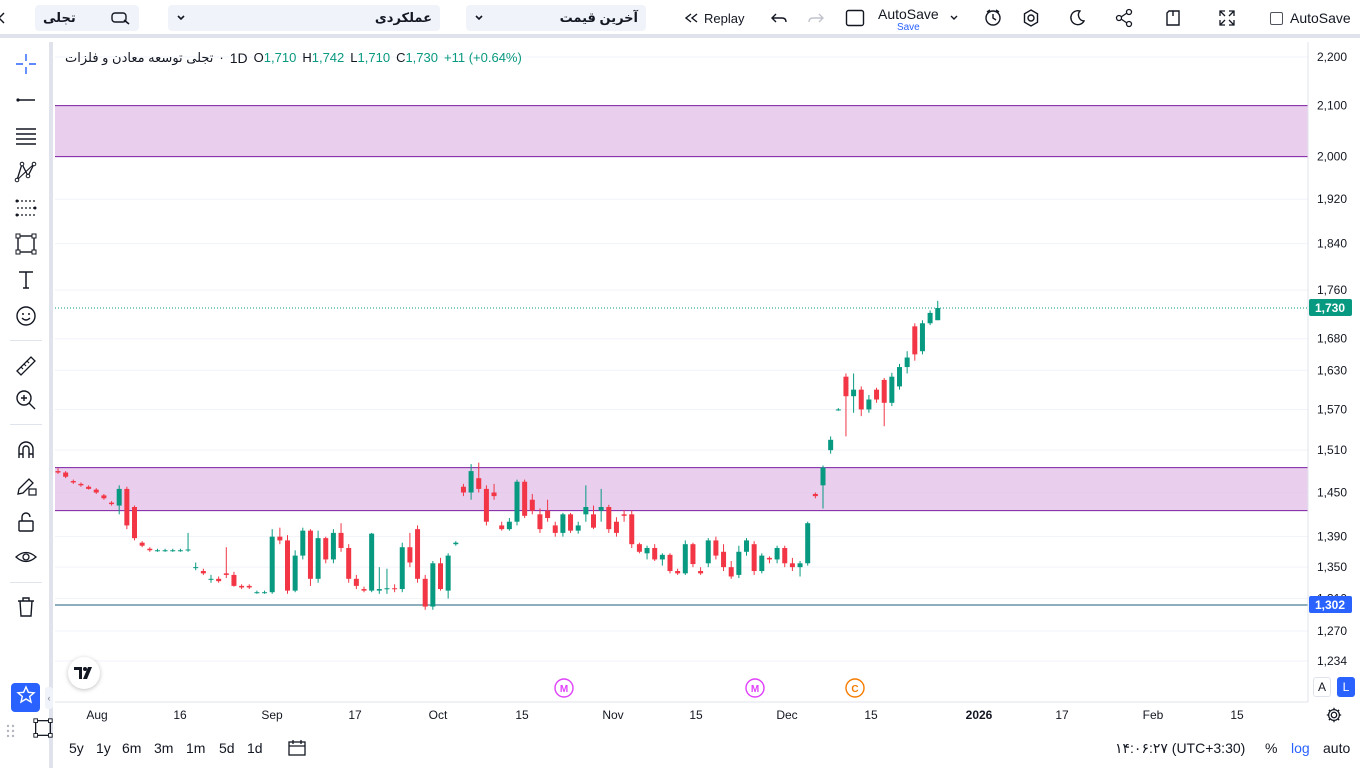 This screenshot has width=1360, height=768. Describe the element at coordinates (908, 20) in the screenshot. I see `autosave-dropdown: AutoSave Save` at that location.